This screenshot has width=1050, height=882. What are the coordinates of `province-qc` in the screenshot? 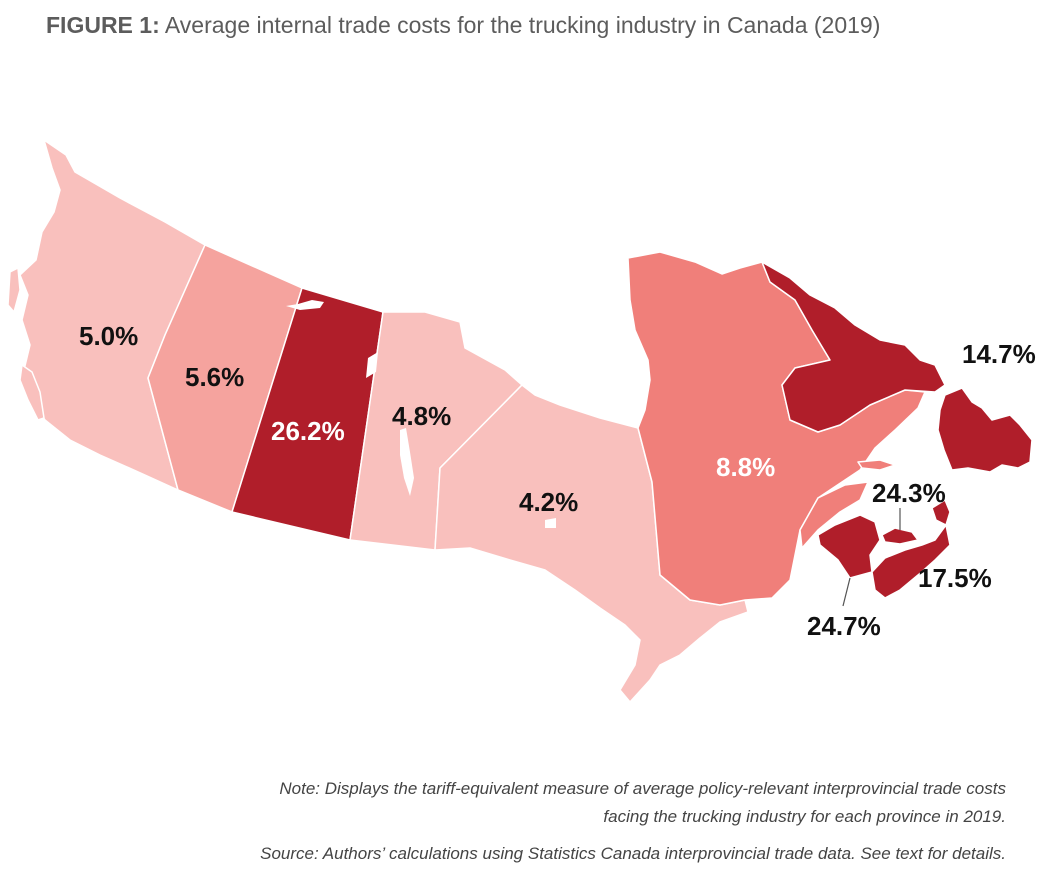 It's located at (776, 428).